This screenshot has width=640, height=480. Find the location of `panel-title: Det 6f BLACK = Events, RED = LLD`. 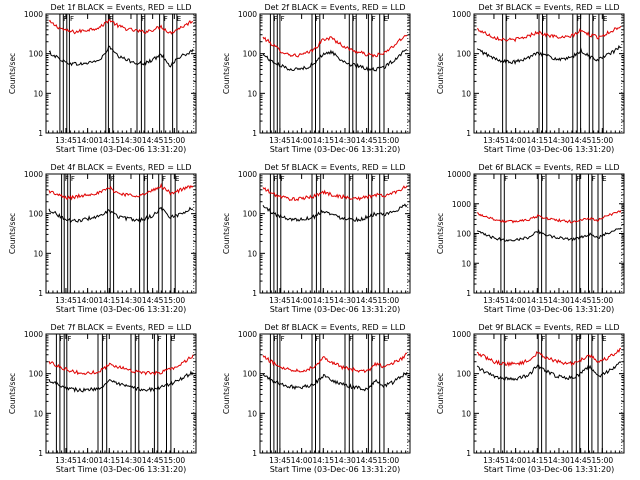

panel-title: Det 6f BLACK = Events, RED = LLD is located at coordinates (548, 167).